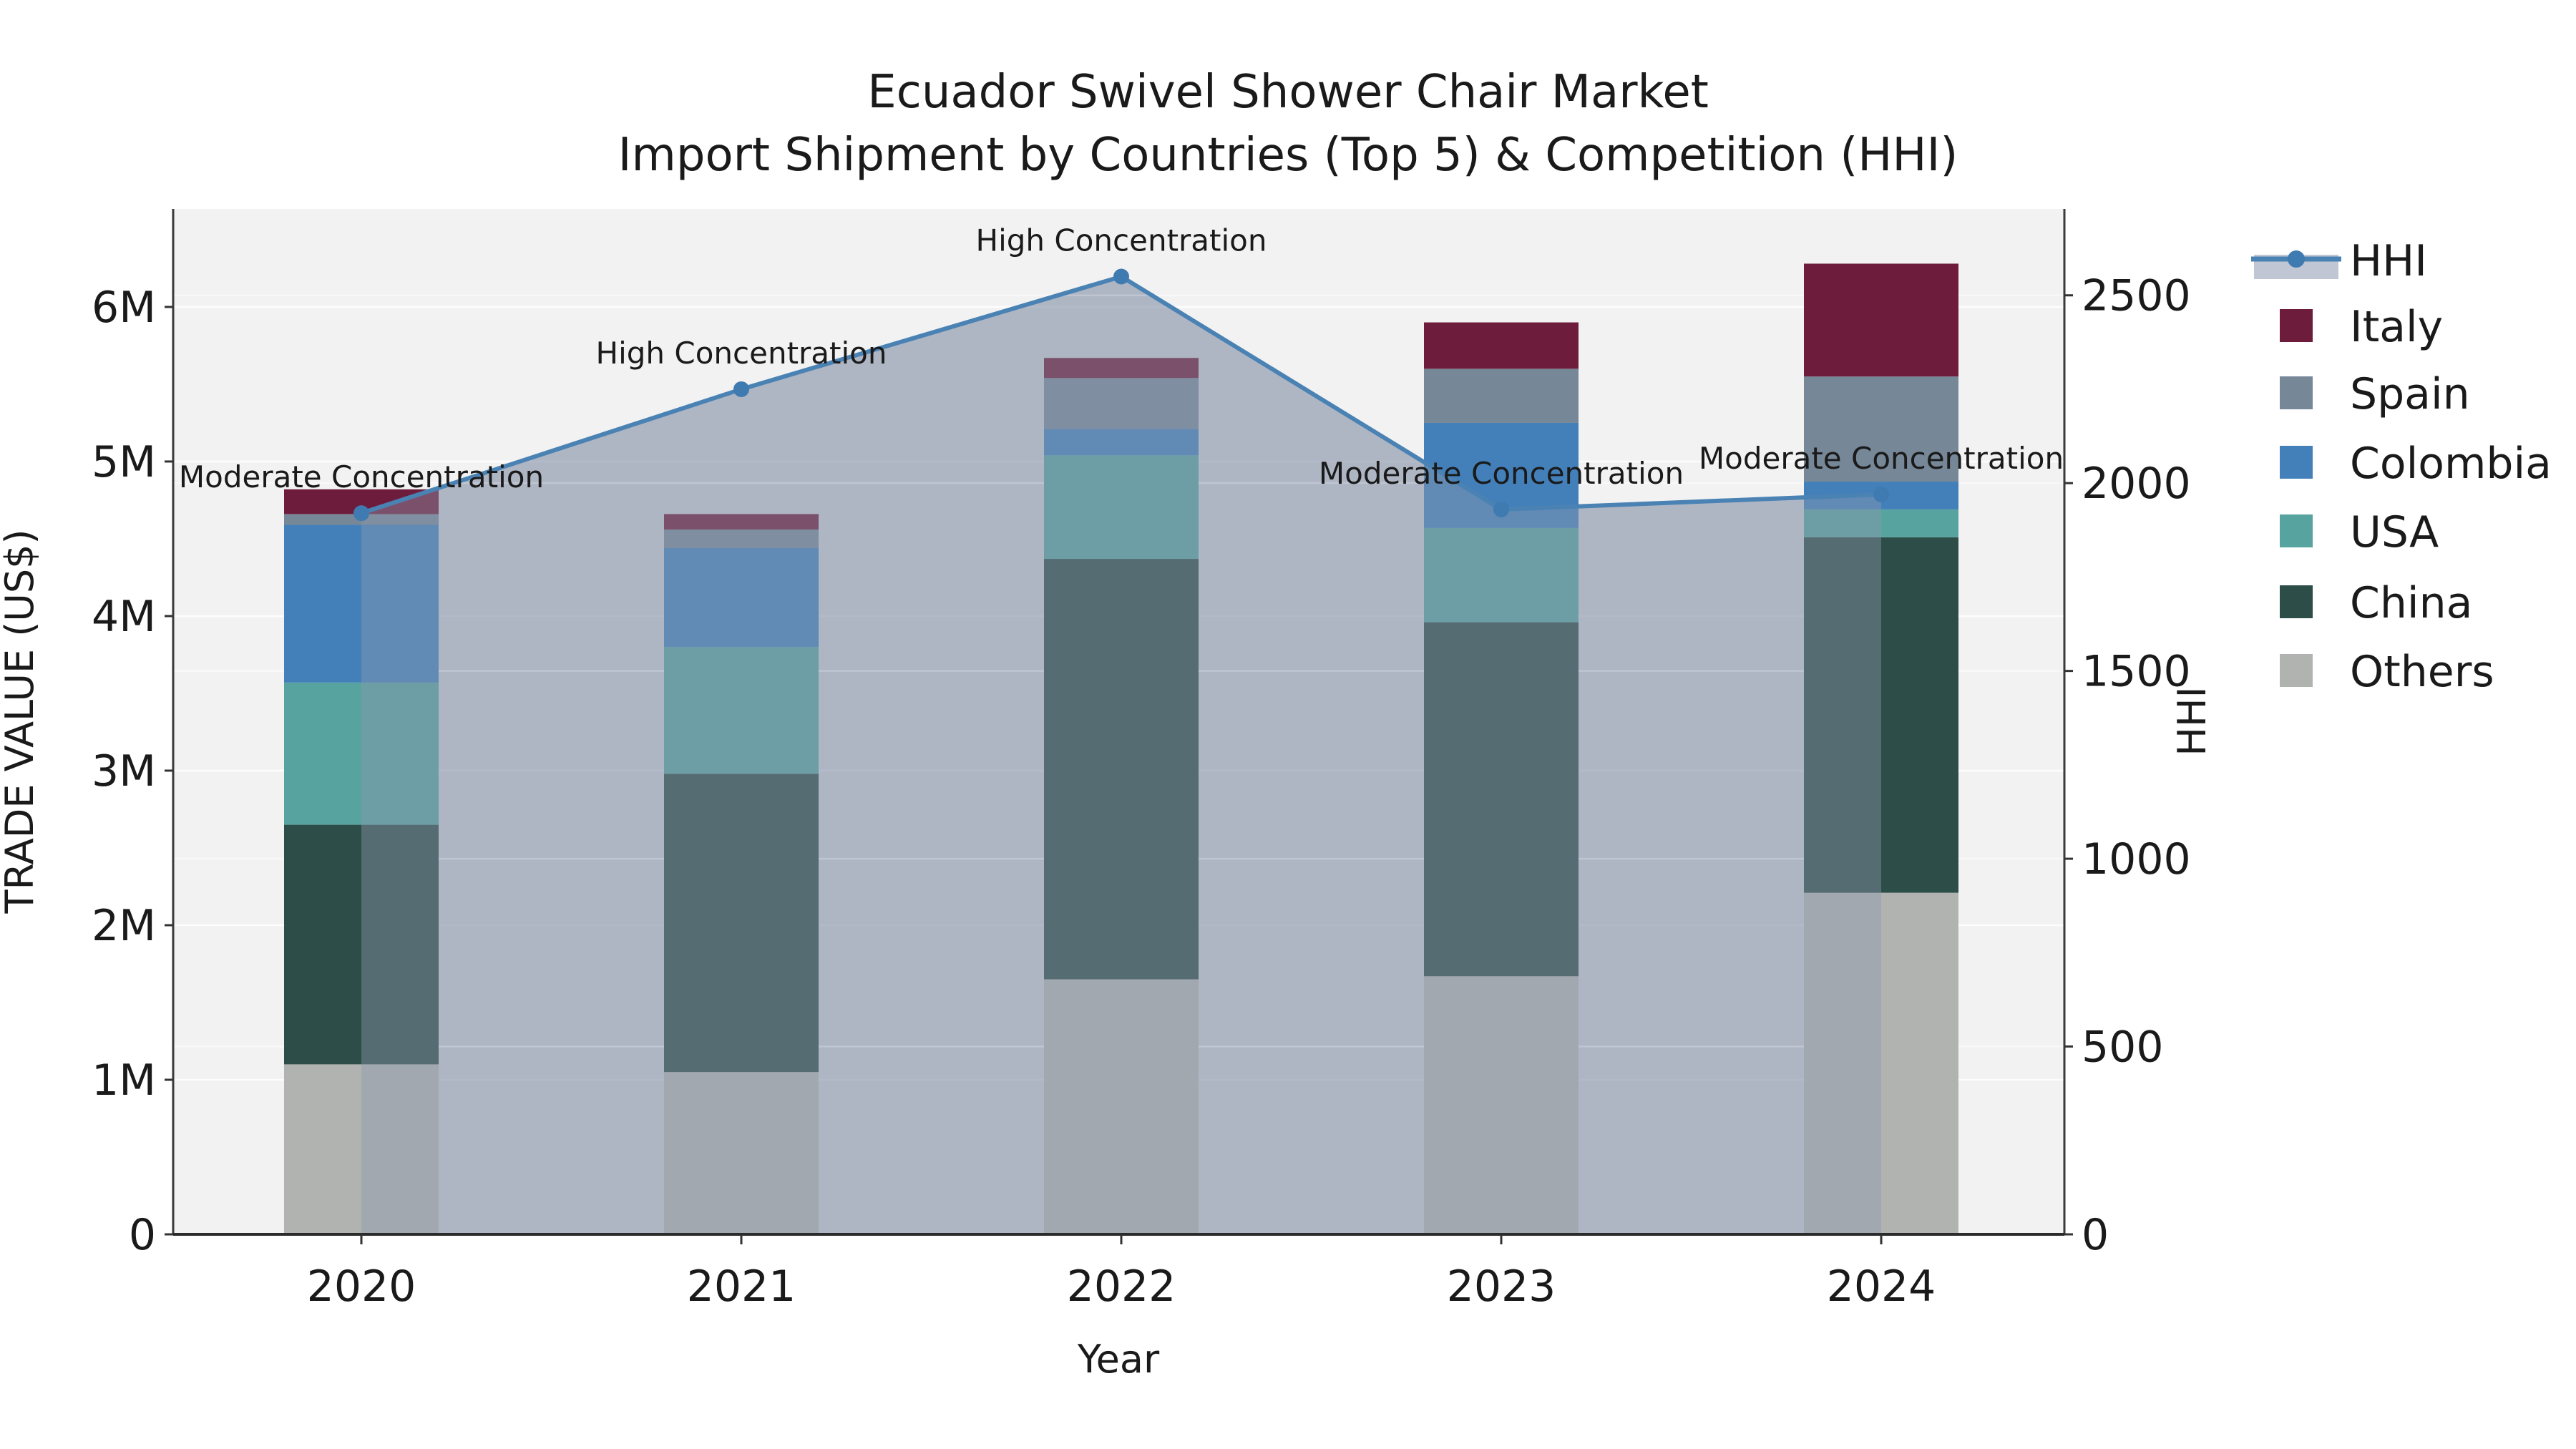 The width and height of the screenshot is (2576, 1449). What do you see at coordinates (2296, 670) in the screenshot?
I see `legend-swatch-others` at bounding box center [2296, 670].